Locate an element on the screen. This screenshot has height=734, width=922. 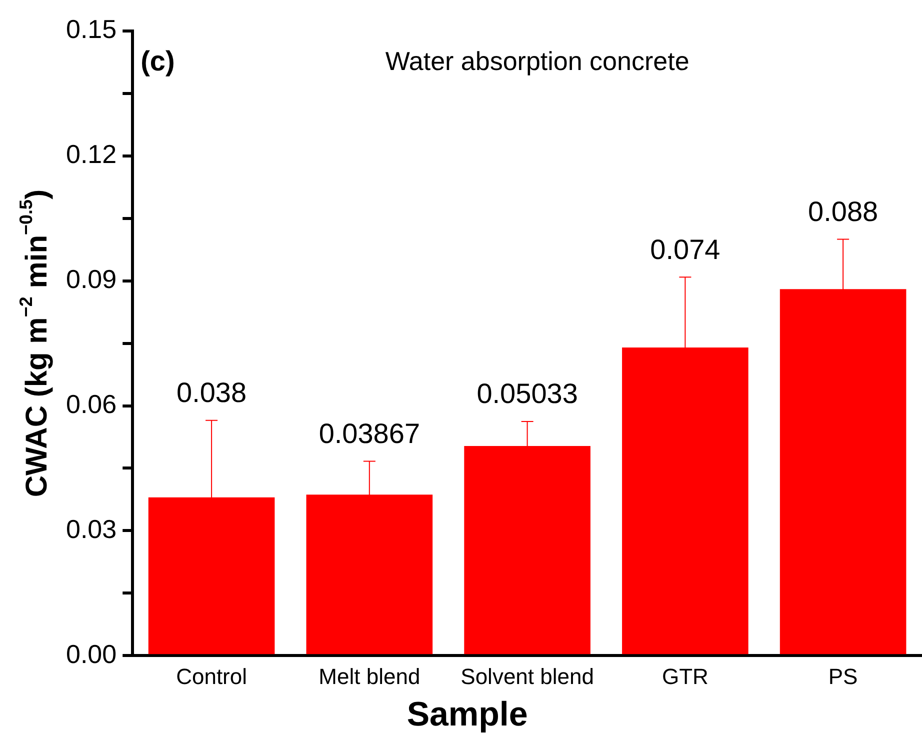
y-axis-title: CWAC (kg m−2 min−0.5) is located at coordinates (35, 343).